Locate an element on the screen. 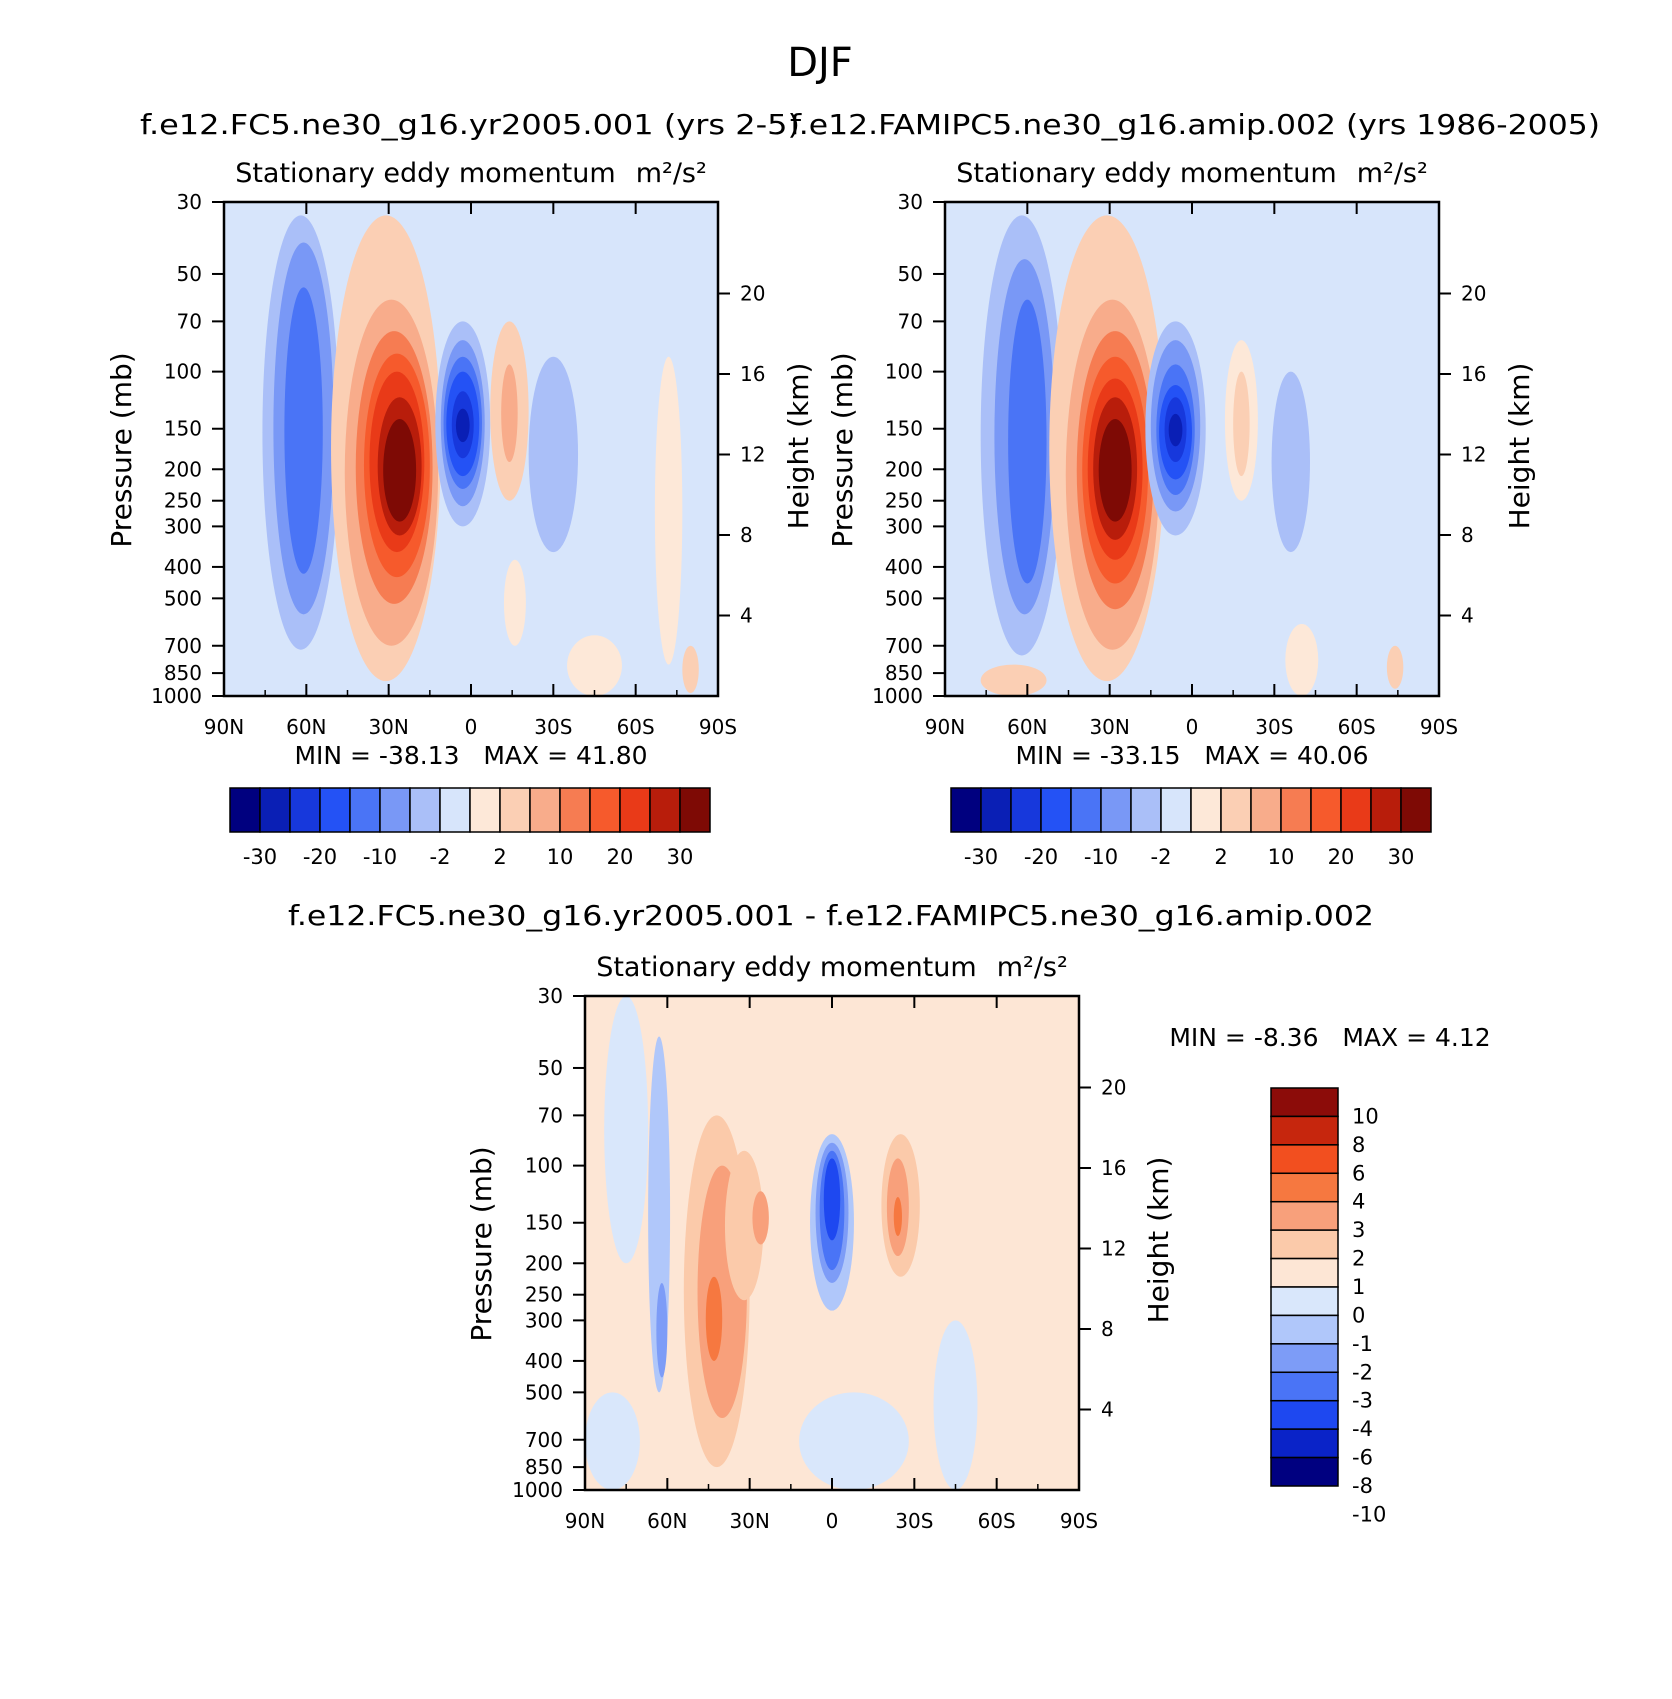 Image resolution: width=1672 pixels, height=1699 pixels. panel-3-colorbar-label: 2 is located at coordinates (1358, 1259).